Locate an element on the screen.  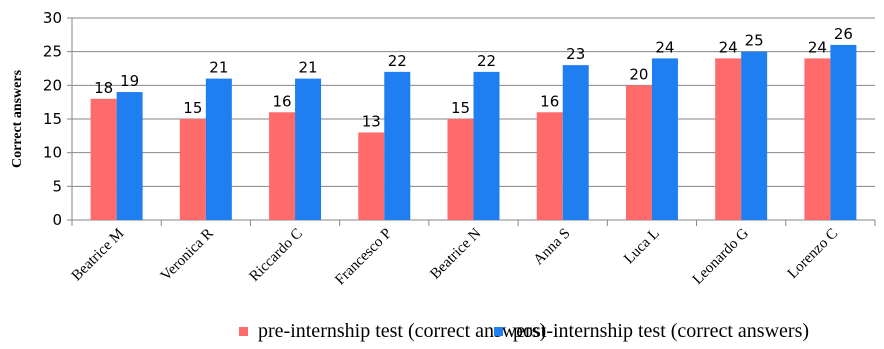
y-axis-label: Correct answers is located at coordinates (17, 118).